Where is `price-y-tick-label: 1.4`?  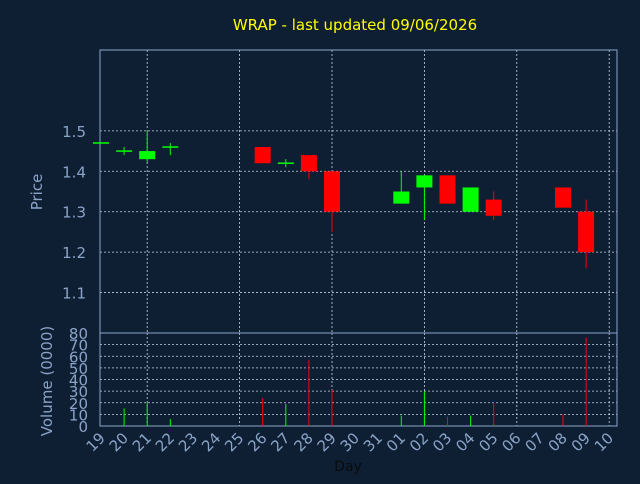 price-y-tick-label: 1.4 is located at coordinates (74, 172).